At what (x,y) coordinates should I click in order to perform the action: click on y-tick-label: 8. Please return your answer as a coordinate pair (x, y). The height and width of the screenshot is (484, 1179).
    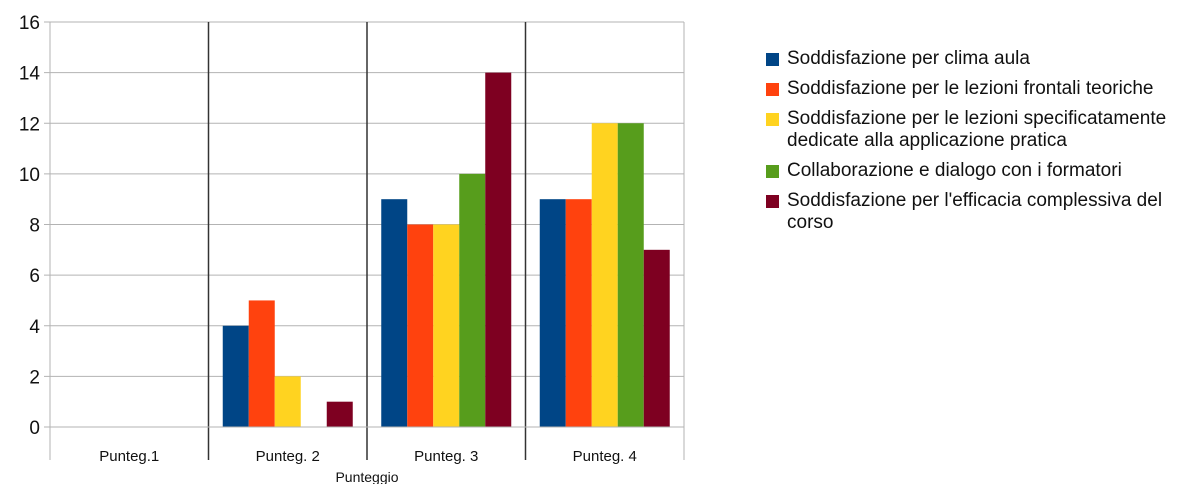
    Looking at the image, I should click on (34, 226).